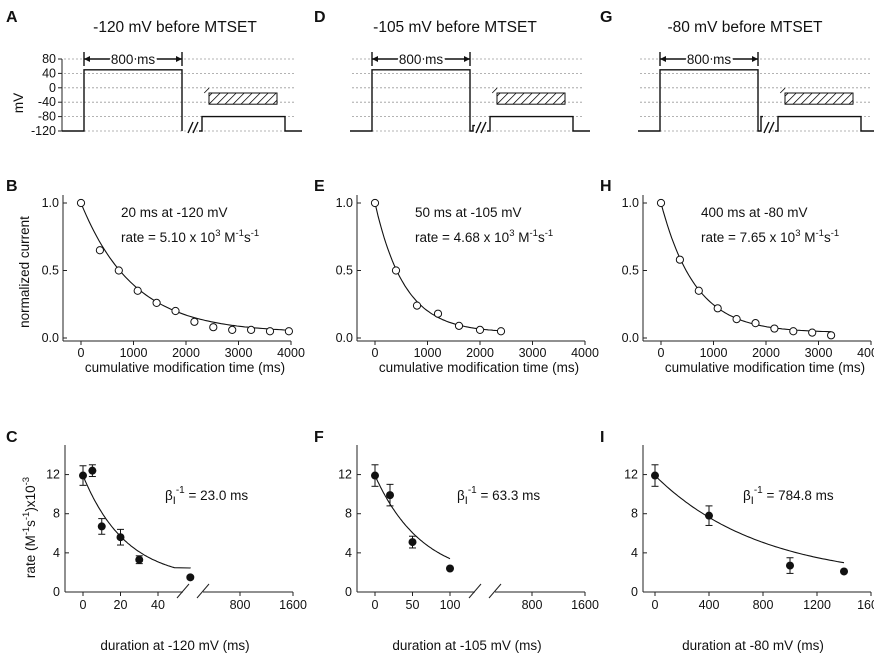  Describe the element at coordinates (498, 496) in the screenshot. I see `tau-annotation: βI-1 = 63.3 ms` at that location.